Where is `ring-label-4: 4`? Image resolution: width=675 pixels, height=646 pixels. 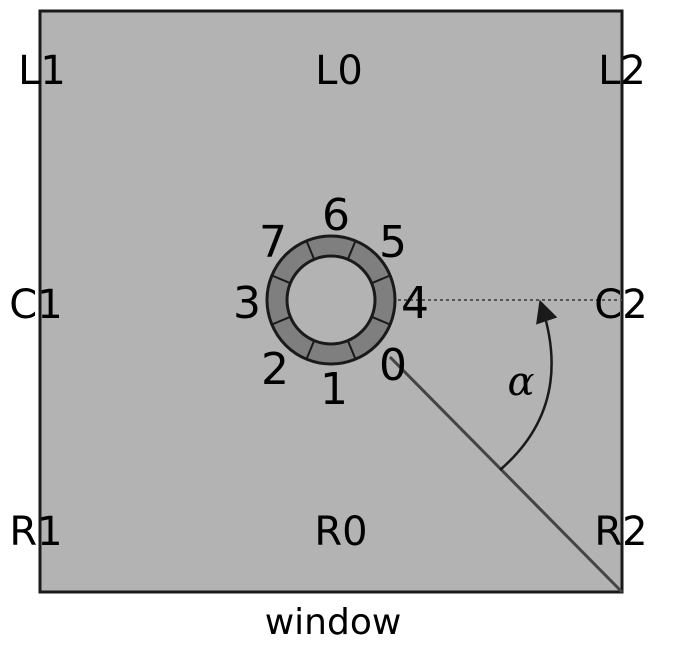 ring-label-4: 4 is located at coordinates (415, 303).